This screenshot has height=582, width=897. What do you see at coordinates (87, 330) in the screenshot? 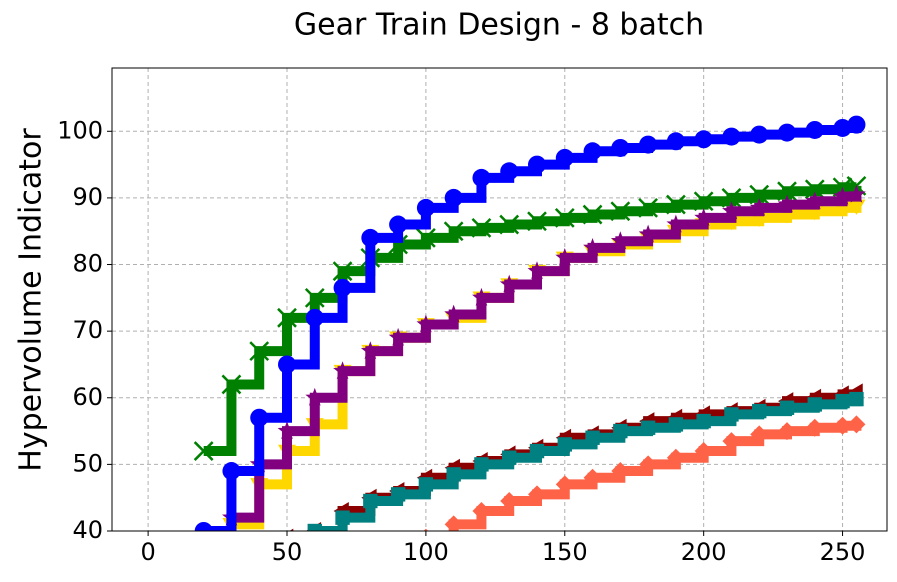
I see `y-tick-label: 70` at bounding box center [87, 330].